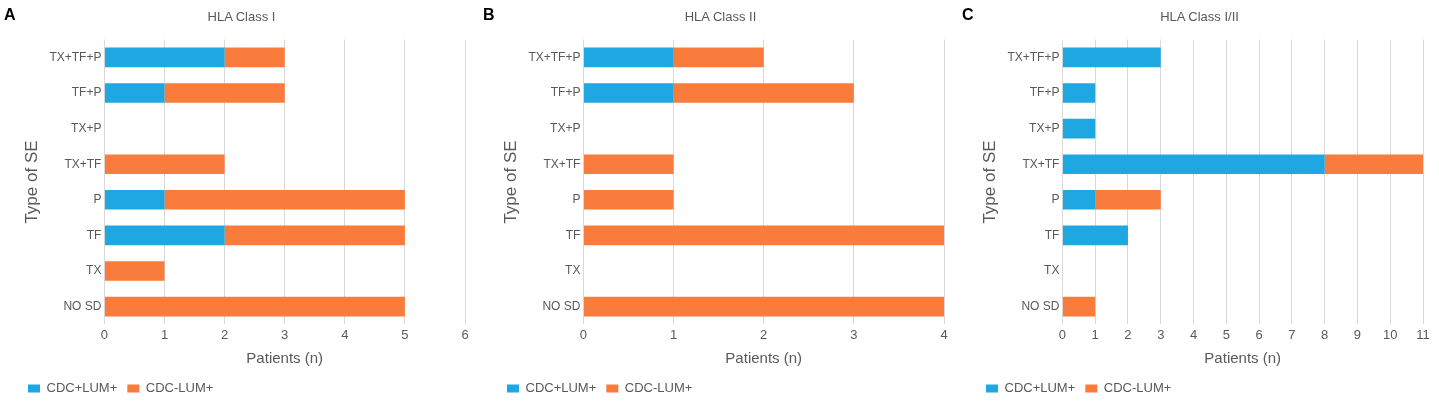 Image resolution: width=1439 pixels, height=405 pixels. What do you see at coordinates (1199, 17) in the screenshot?
I see `chart-title: HLA Class I/II` at bounding box center [1199, 17].